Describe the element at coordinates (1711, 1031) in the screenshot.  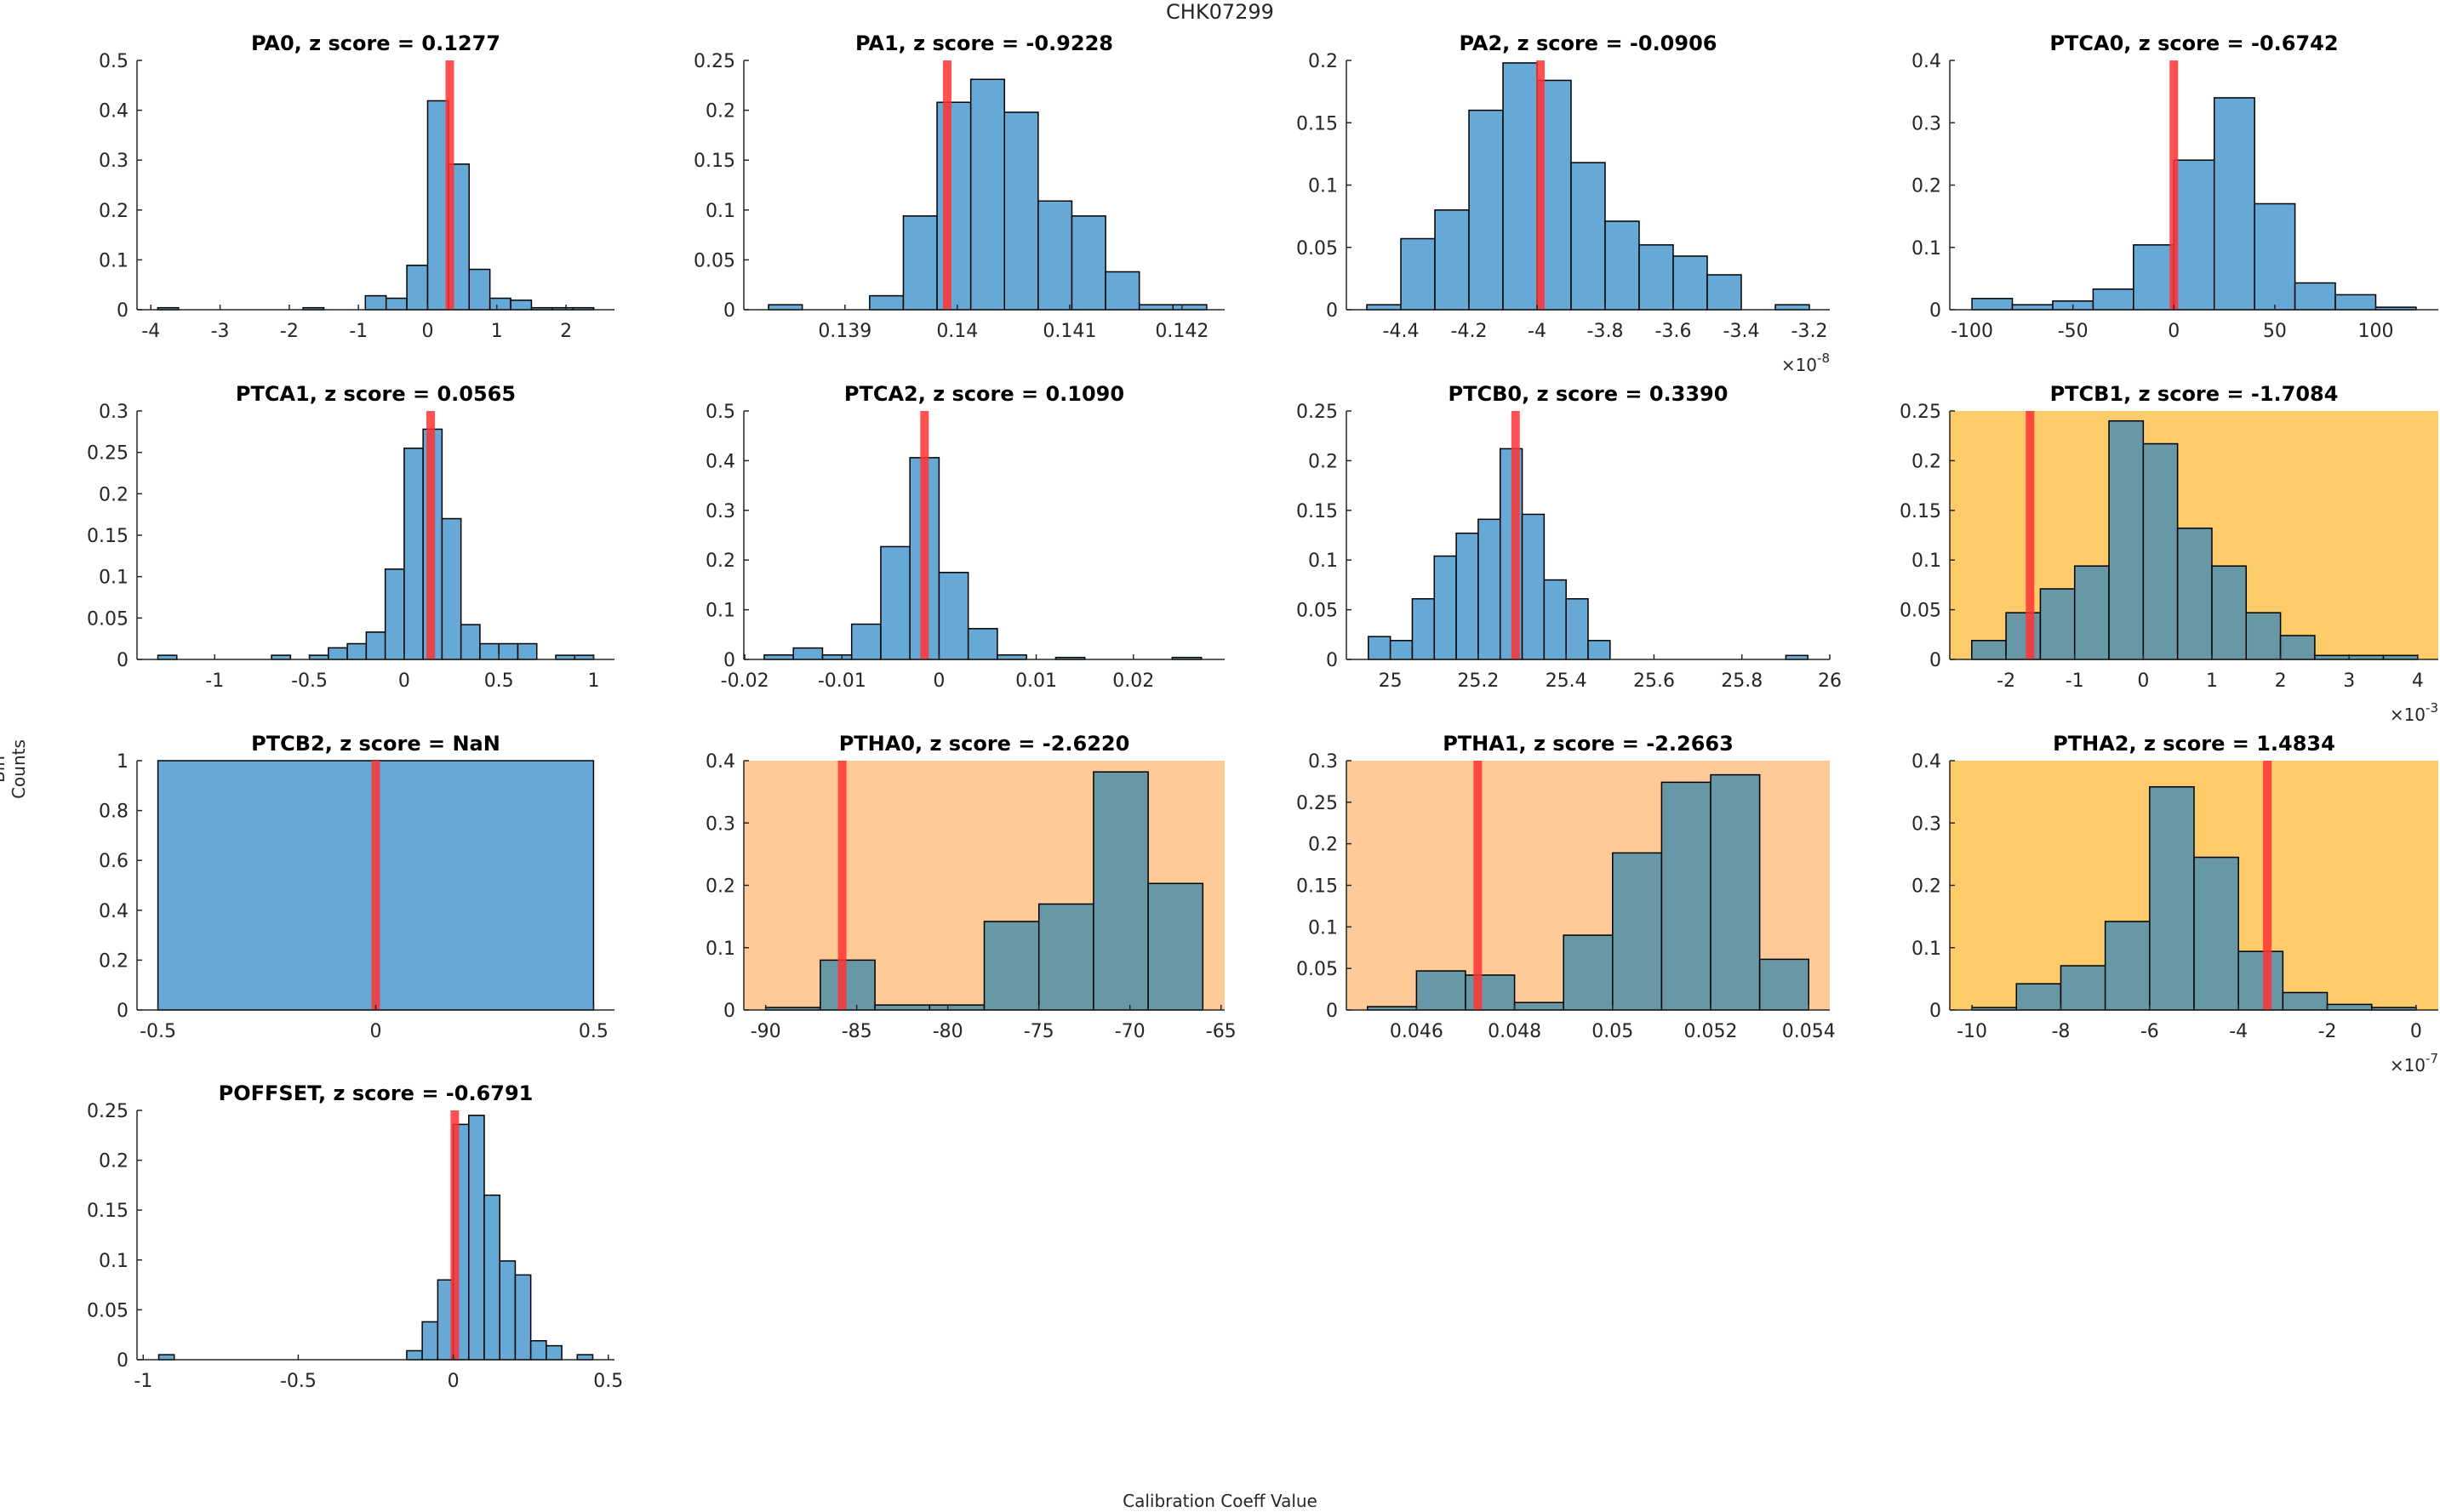
I see `x-tick-label: 0.052` at that location.